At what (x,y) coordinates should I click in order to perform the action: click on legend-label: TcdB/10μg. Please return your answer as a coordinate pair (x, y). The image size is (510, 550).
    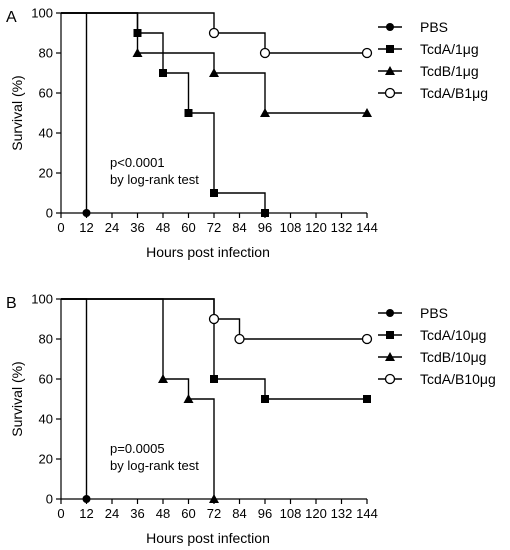
    Looking at the image, I should click on (453, 357).